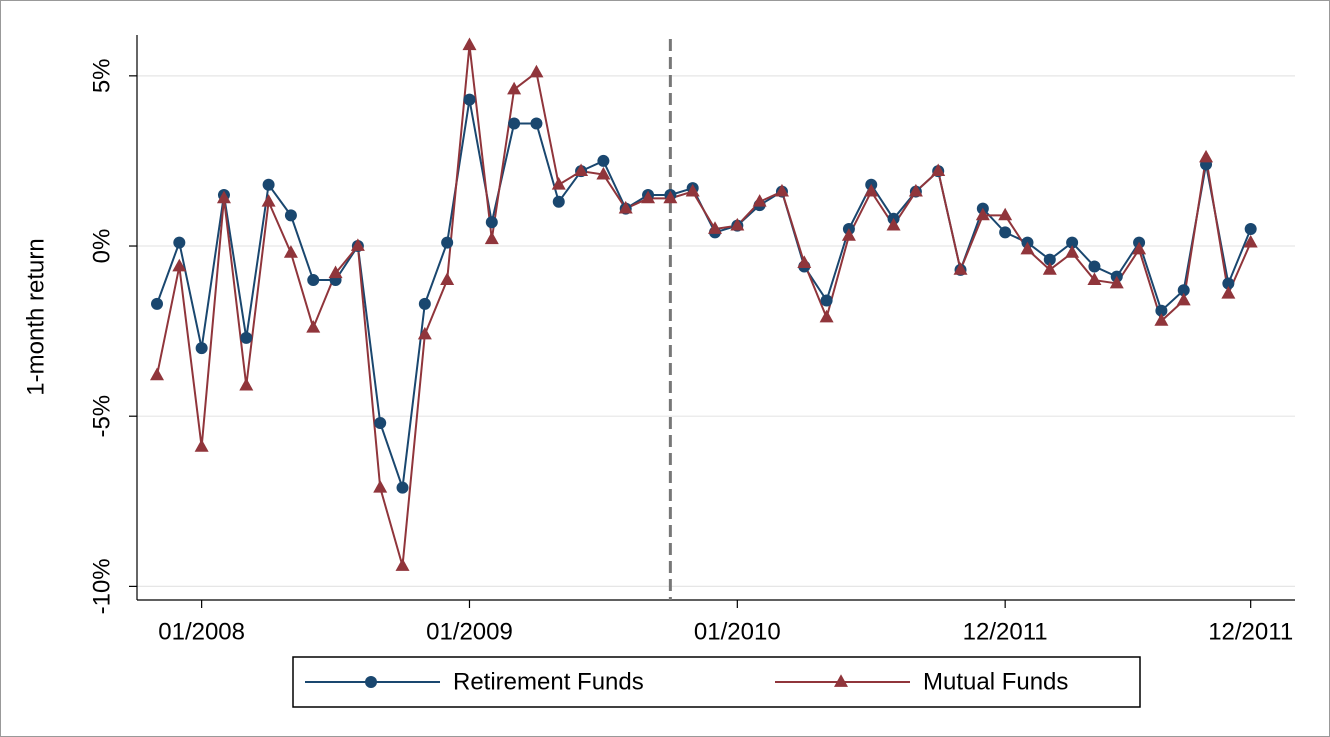 The width and height of the screenshot is (1330, 737). I want to click on legend-label: Retirement Funds, so click(548, 681).